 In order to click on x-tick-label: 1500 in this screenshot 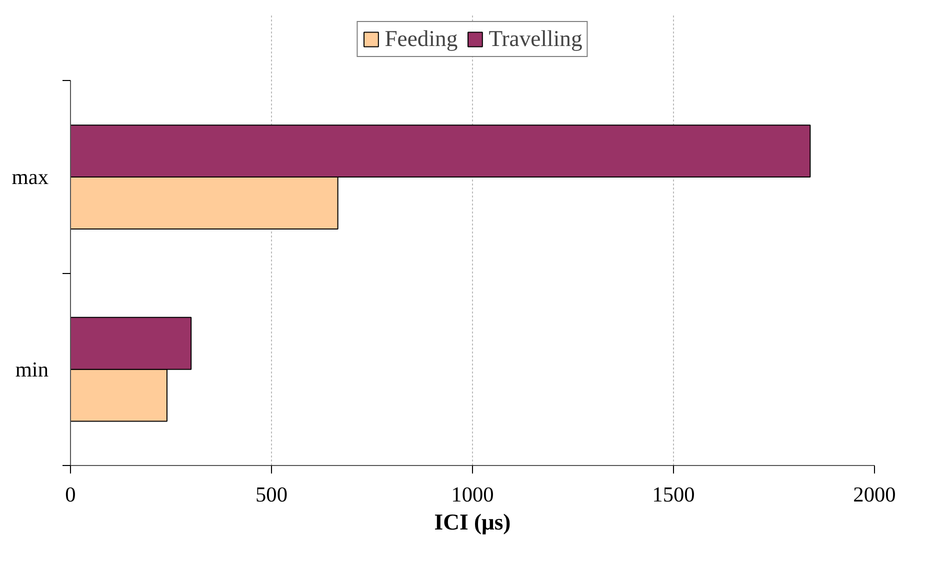, I will do `click(673, 494)`.